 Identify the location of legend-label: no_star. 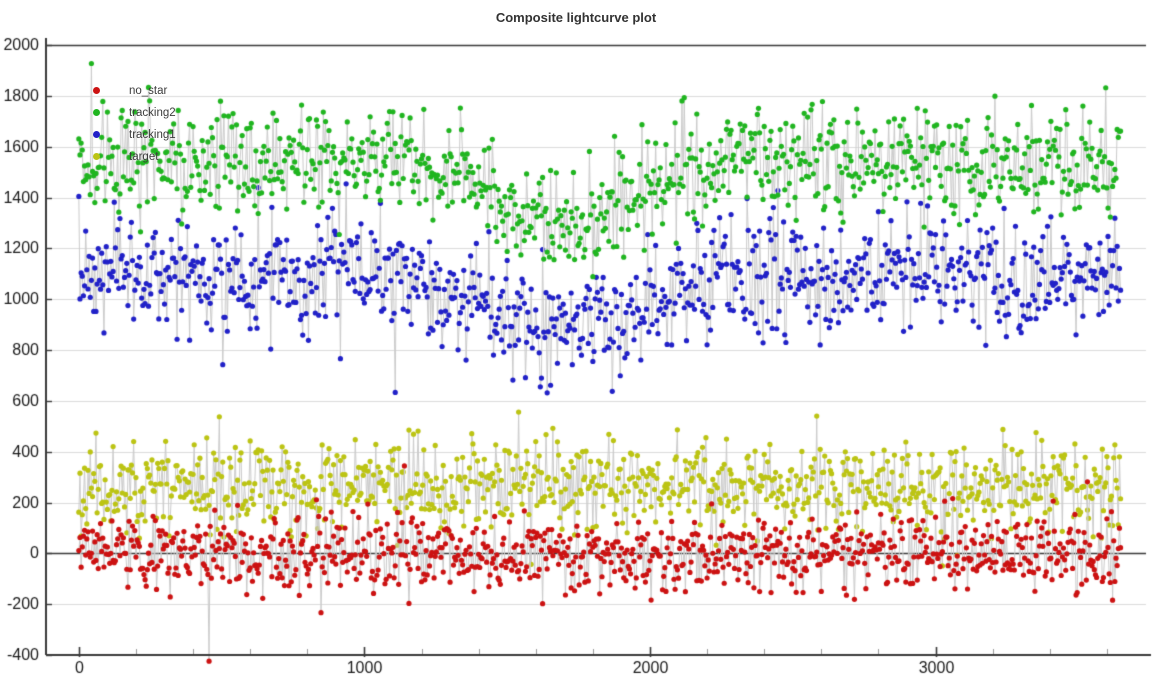
(148, 90).